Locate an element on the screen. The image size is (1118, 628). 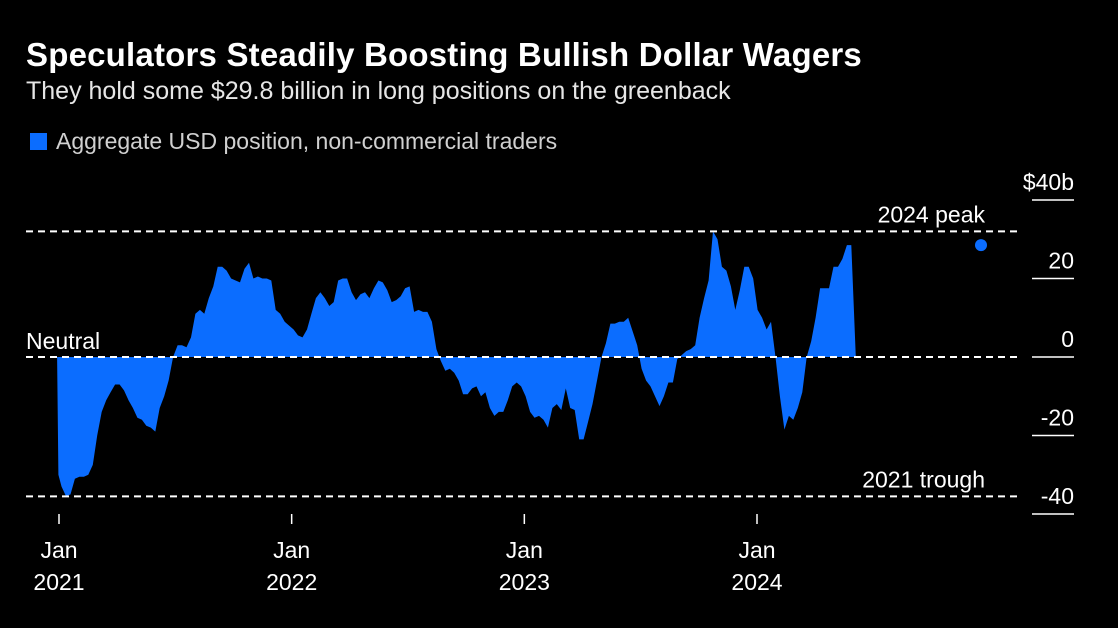
reference-label-2: 2021 trough is located at coordinates (923, 479).